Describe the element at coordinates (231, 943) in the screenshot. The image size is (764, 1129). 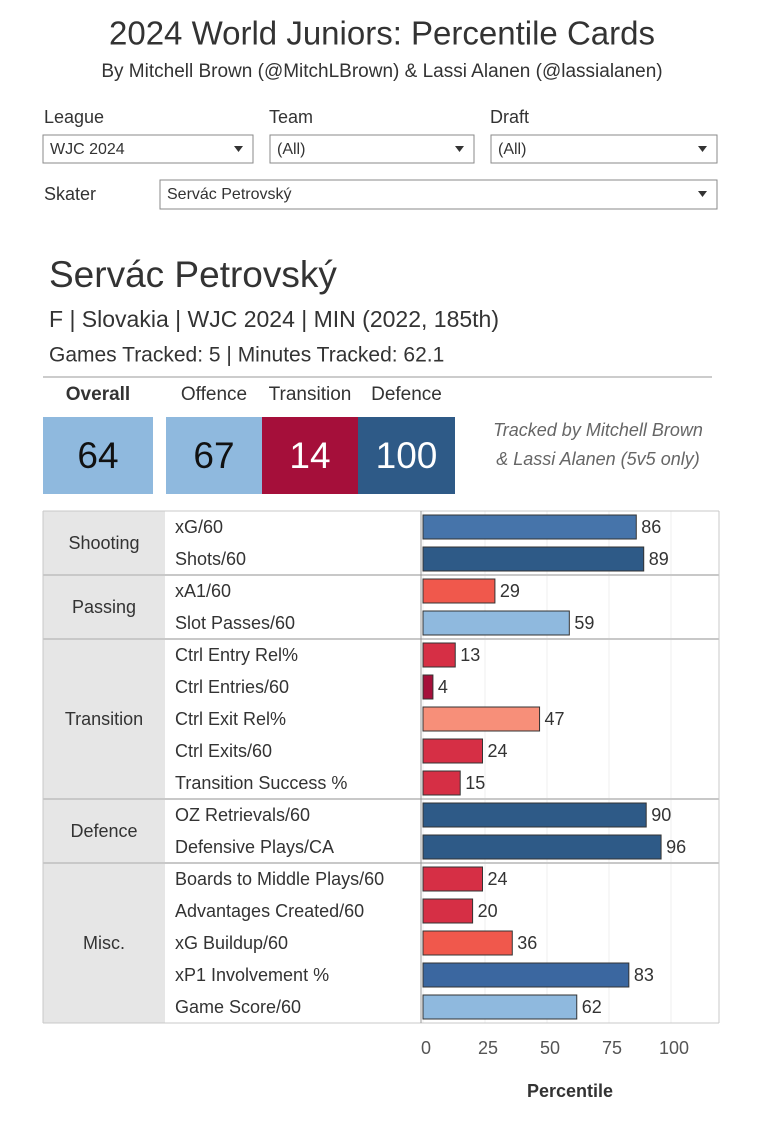
I see `category-label: xG Buildup/60` at that location.